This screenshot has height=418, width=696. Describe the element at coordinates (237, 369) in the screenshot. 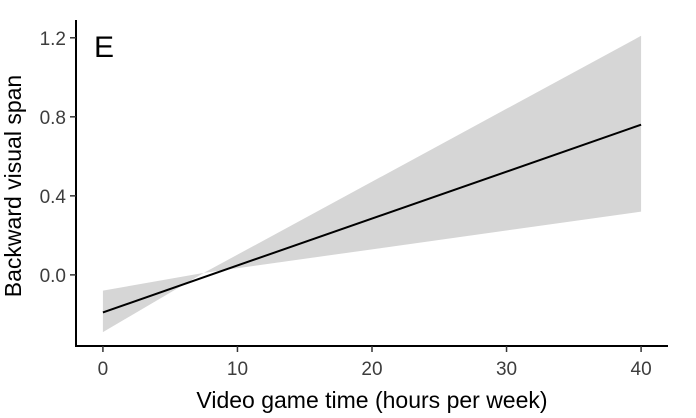

I see `x-tick-label: 10` at that location.